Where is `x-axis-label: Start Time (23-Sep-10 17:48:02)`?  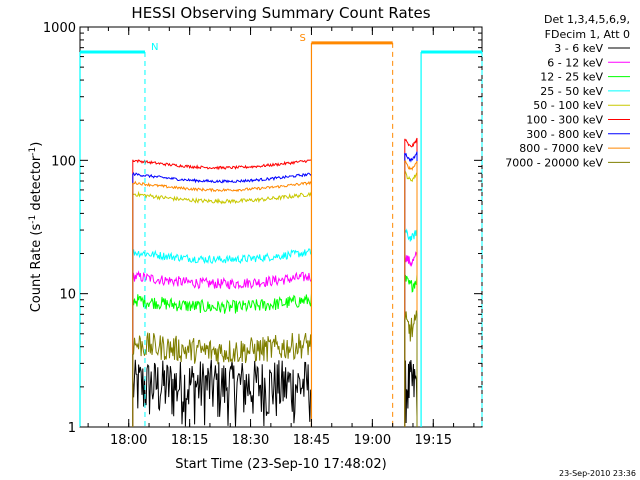 x-axis-label: Start Time (23-Sep-10 17:48:02) is located at coordinates (280, 464).